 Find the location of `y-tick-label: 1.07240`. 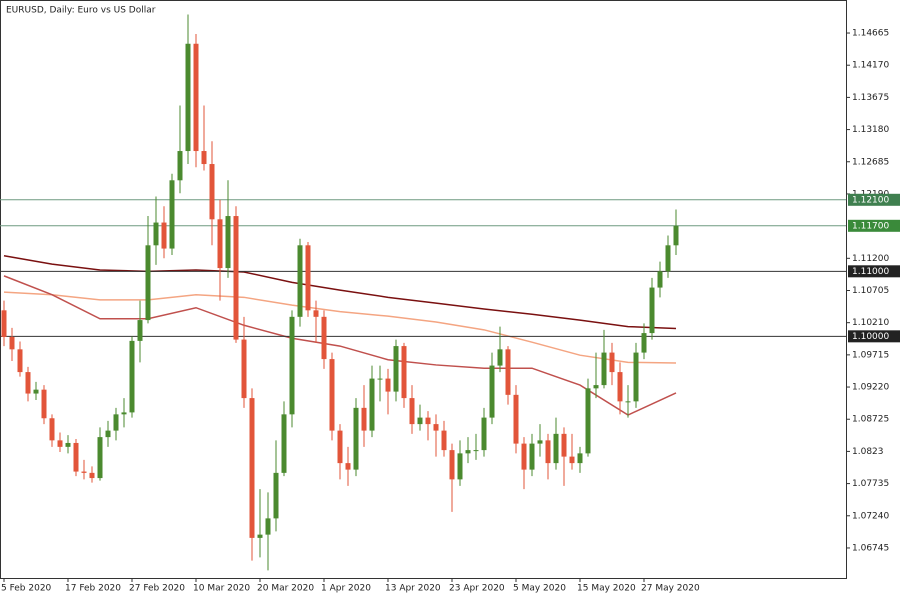

y-tick-label: 1.07240 is located at coordinates (870, 516).